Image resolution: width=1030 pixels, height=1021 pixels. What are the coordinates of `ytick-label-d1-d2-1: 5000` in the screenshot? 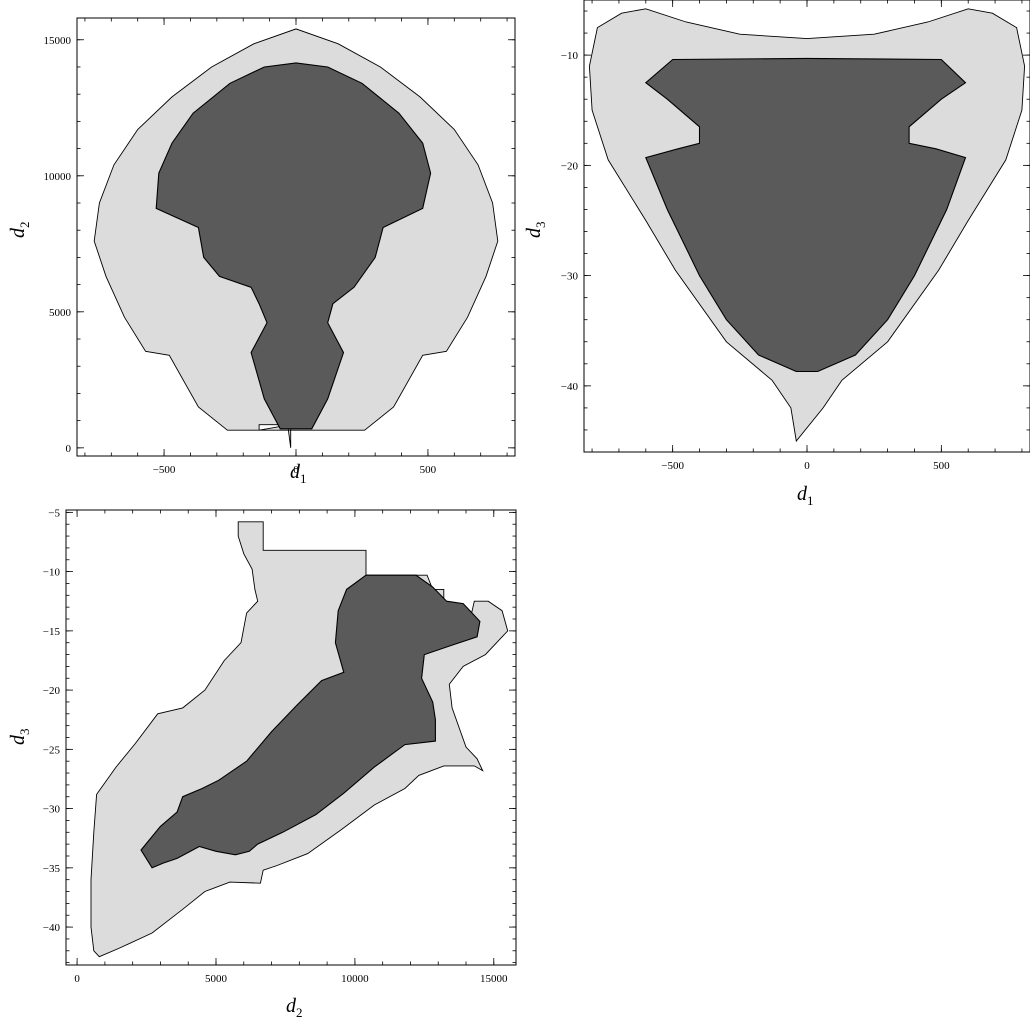 It's located at (60, 313).